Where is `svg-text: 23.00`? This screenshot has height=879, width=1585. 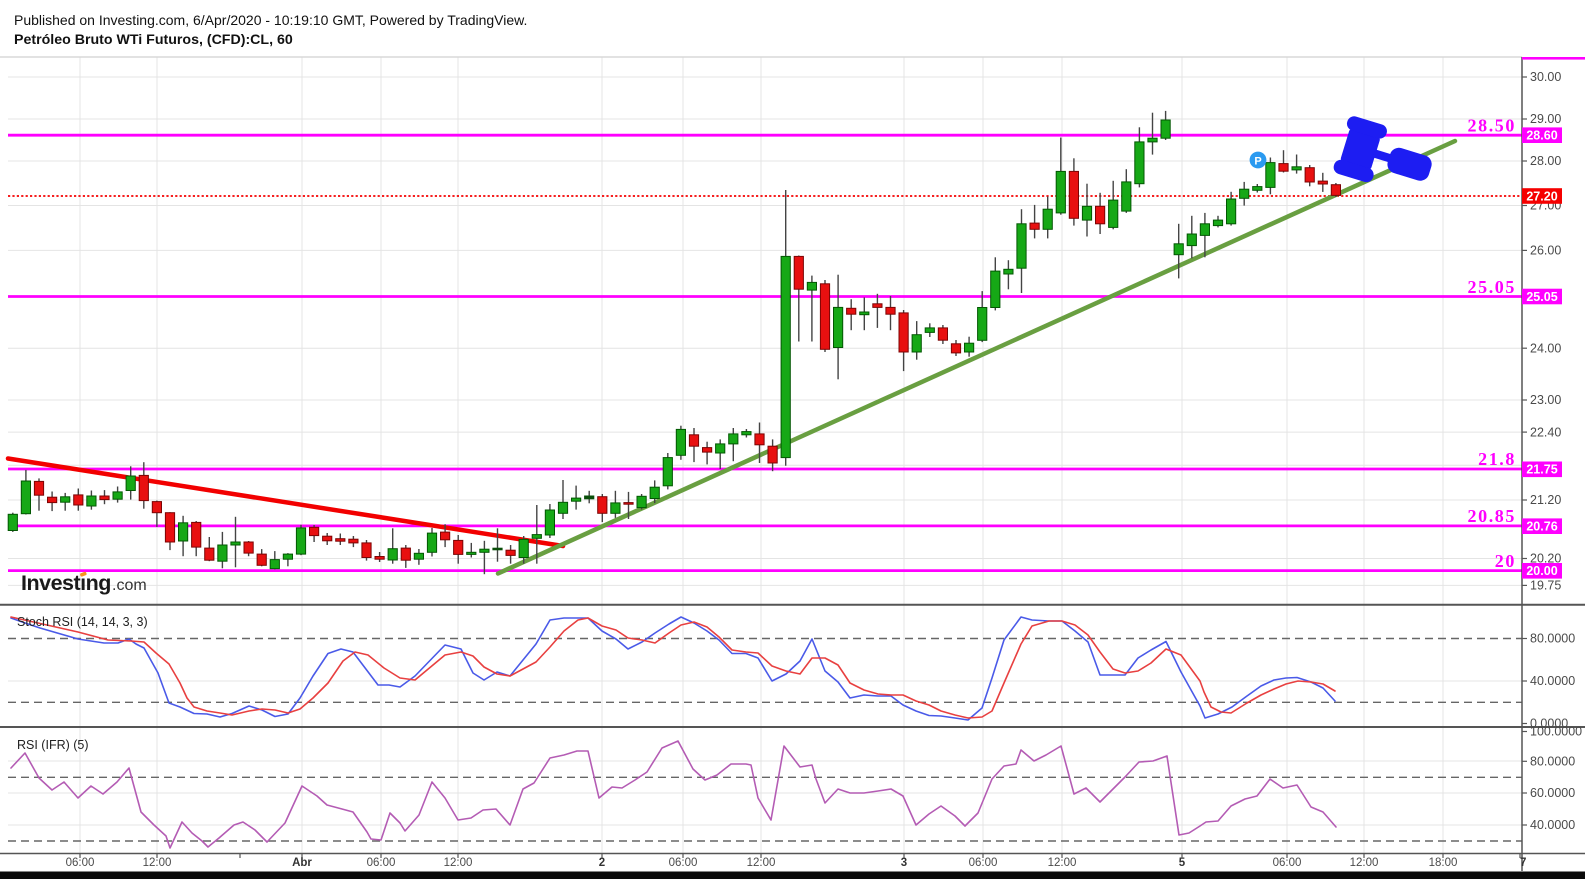
svg-text: 23.00 is located at coordinates (1545, 400).